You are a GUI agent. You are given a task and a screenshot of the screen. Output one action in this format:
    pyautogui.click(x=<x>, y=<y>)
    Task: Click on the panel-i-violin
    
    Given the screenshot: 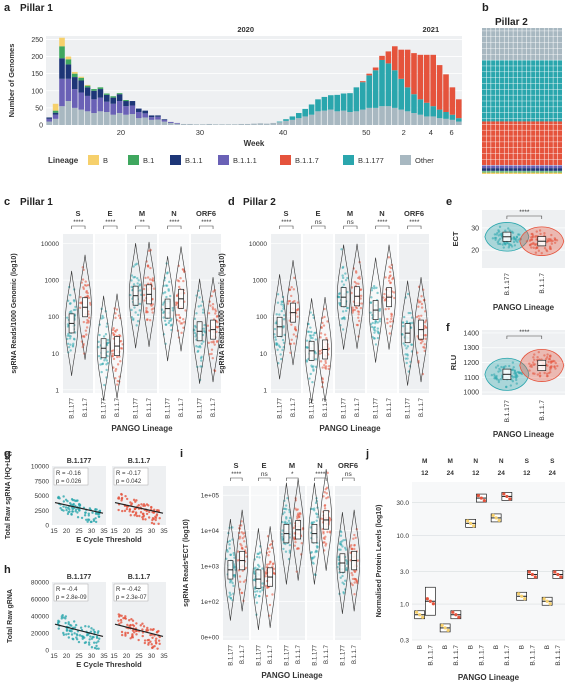 What is the action you would take?
    pyautogui.click(x=270, y=577)
    